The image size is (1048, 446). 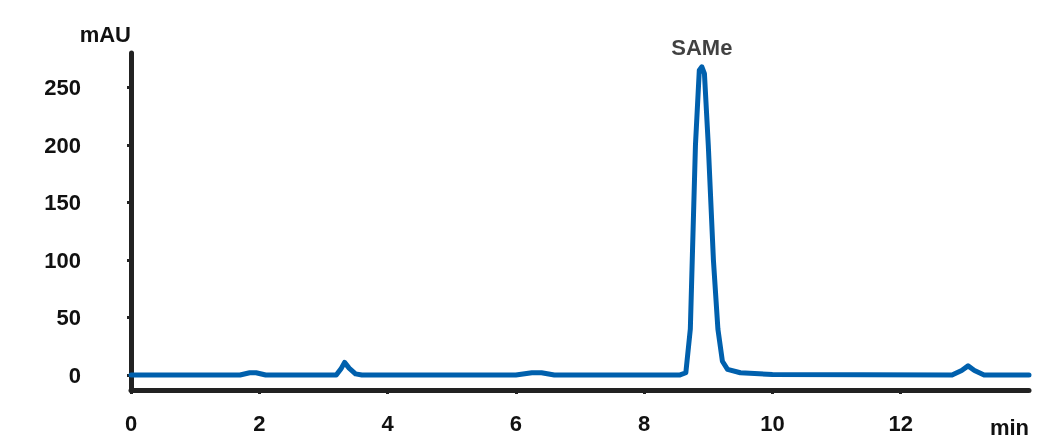 What do you see at coordinates (515, 423) in the screenshot?
I see `x-tick-label: 6` at bounding box center [515, 423].